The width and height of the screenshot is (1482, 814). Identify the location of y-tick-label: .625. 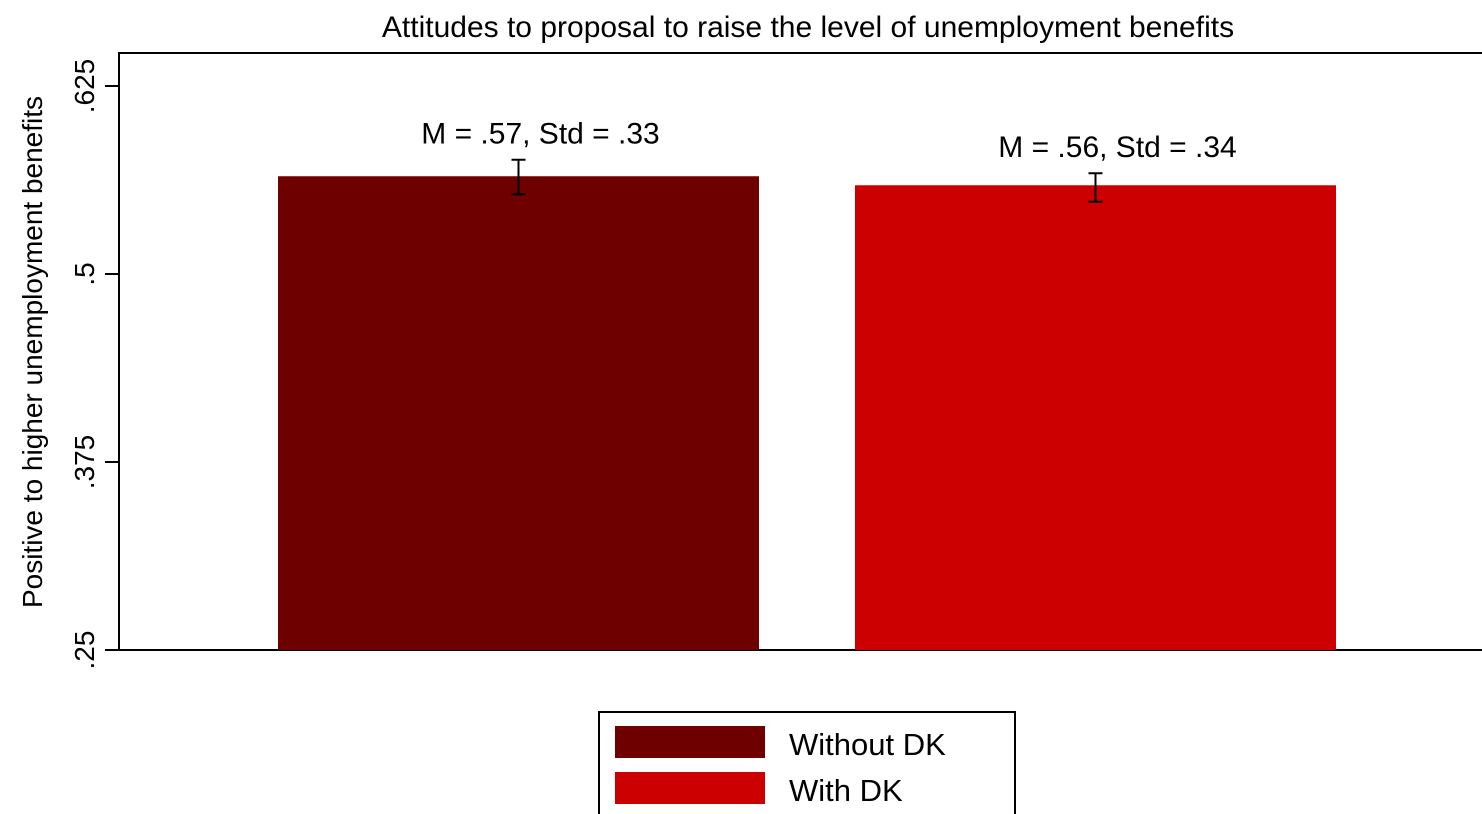
(84, 86).